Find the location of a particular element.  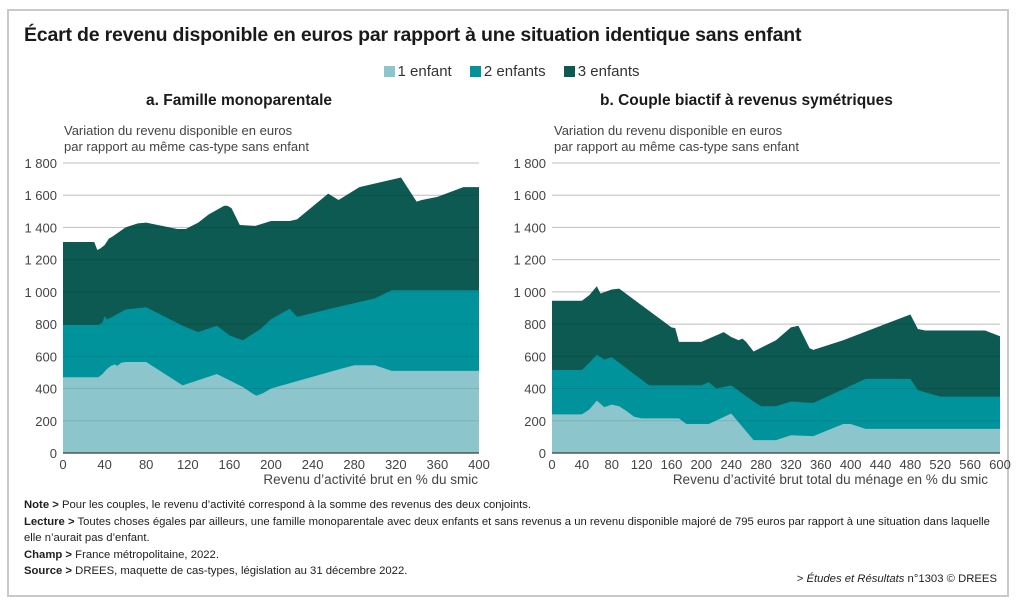

x-tick-label: 480 is located at coordinates (911, 464).